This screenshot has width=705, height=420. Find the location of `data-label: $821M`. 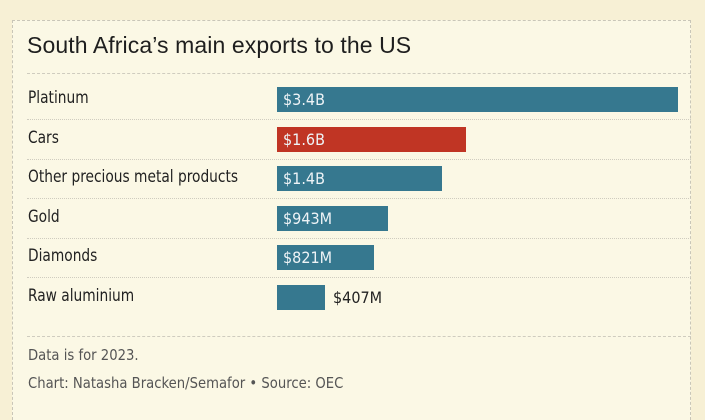

data-label: $821M is located at coordinates (308, 257).